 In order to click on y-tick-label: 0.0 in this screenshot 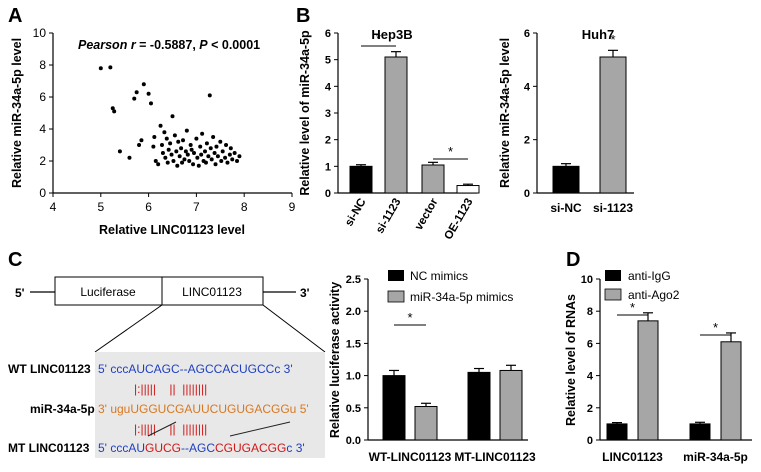, I will do `click(353, 441)`.